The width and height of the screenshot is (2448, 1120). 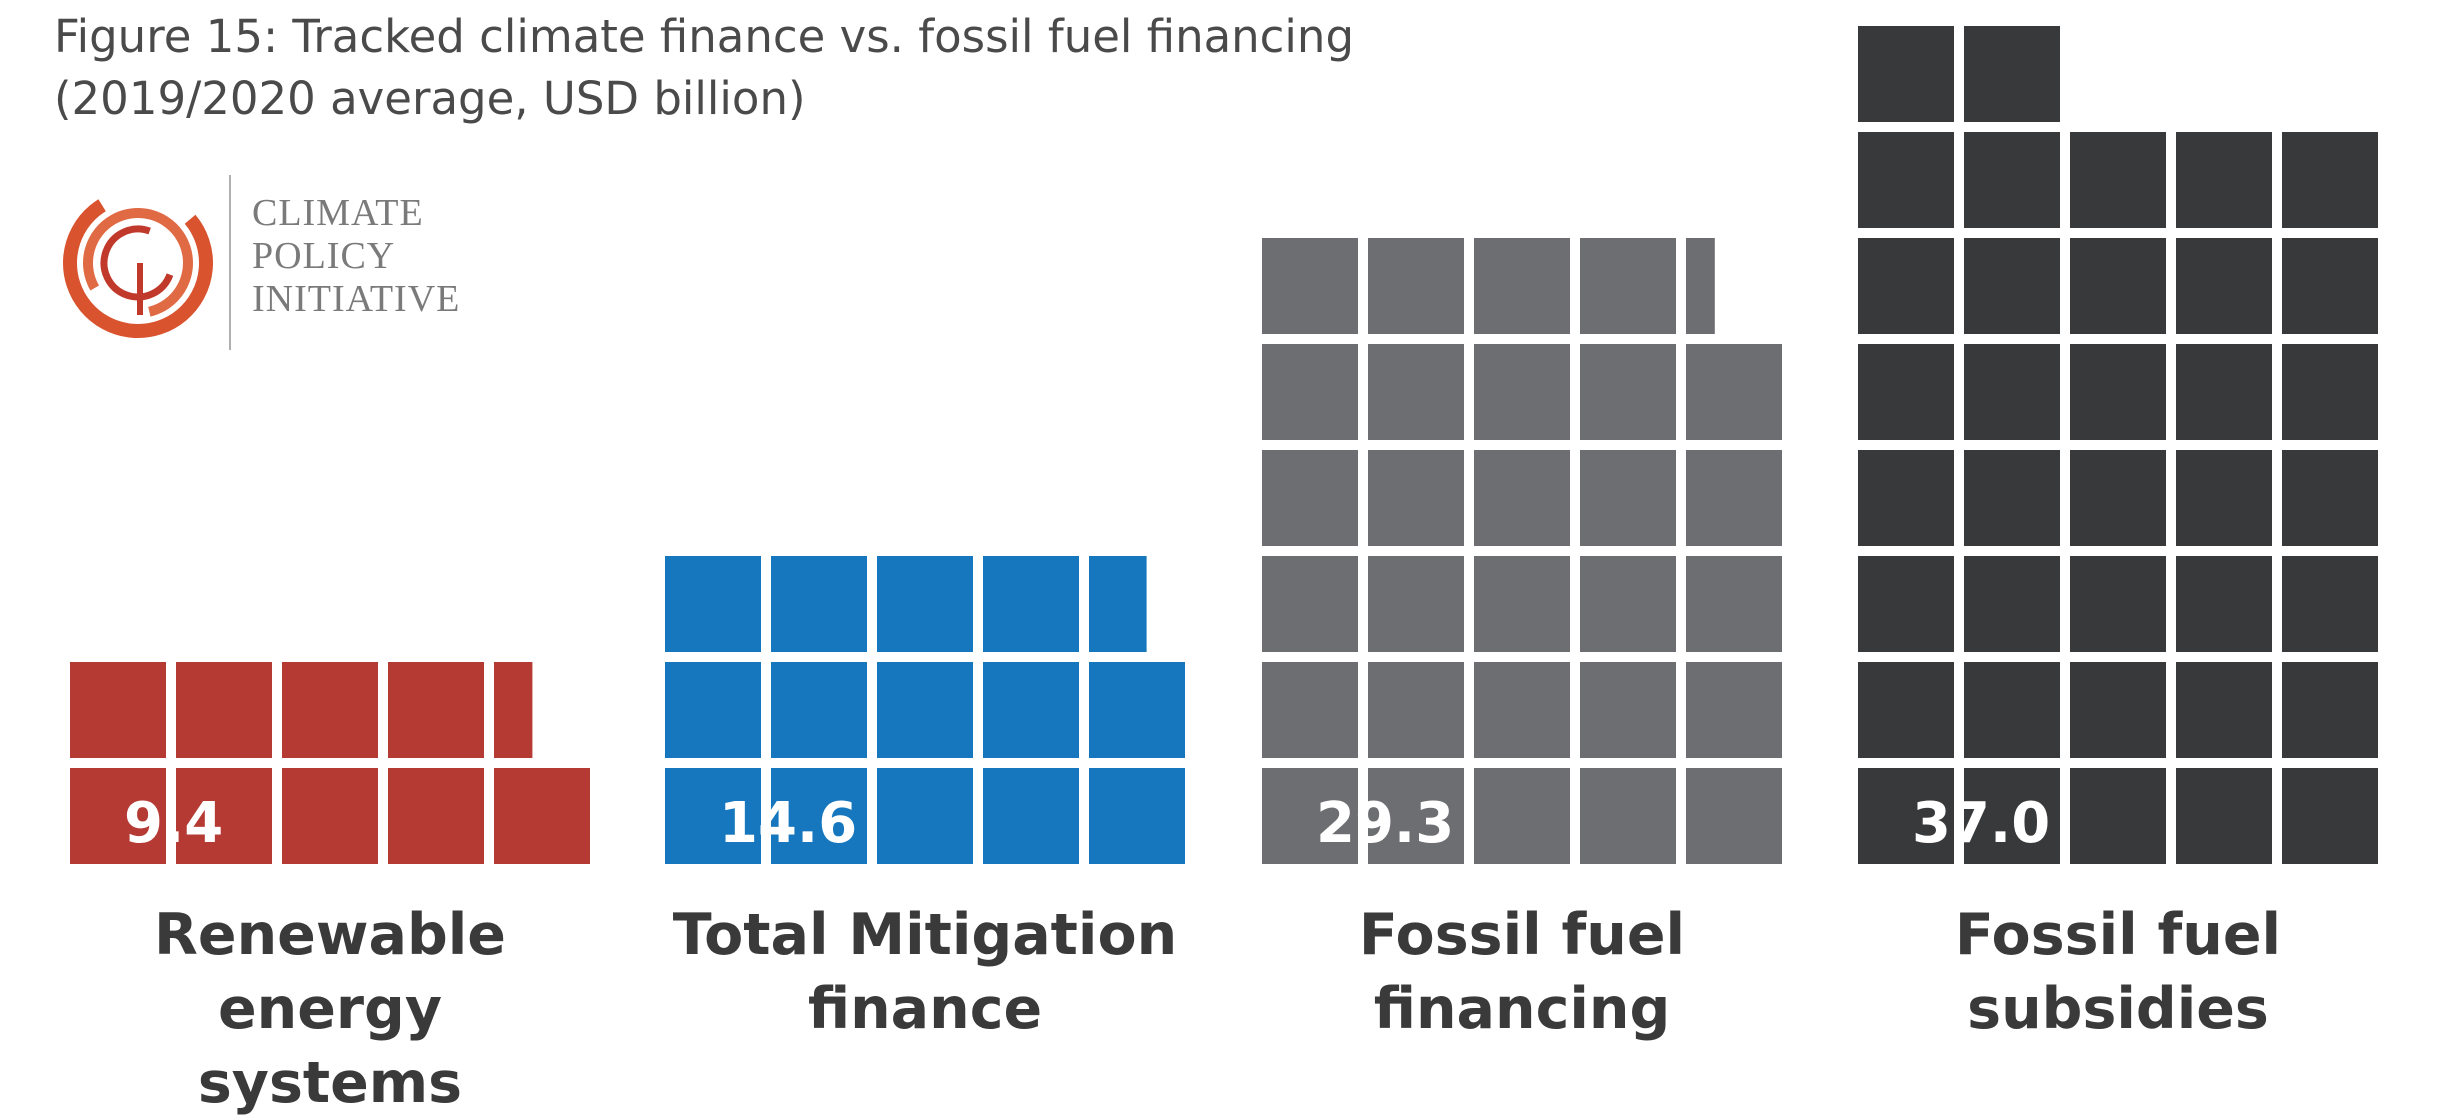 I want to click on chart-subtitle: (2019/2020 average, USD billion), so click(x=430, y=98).